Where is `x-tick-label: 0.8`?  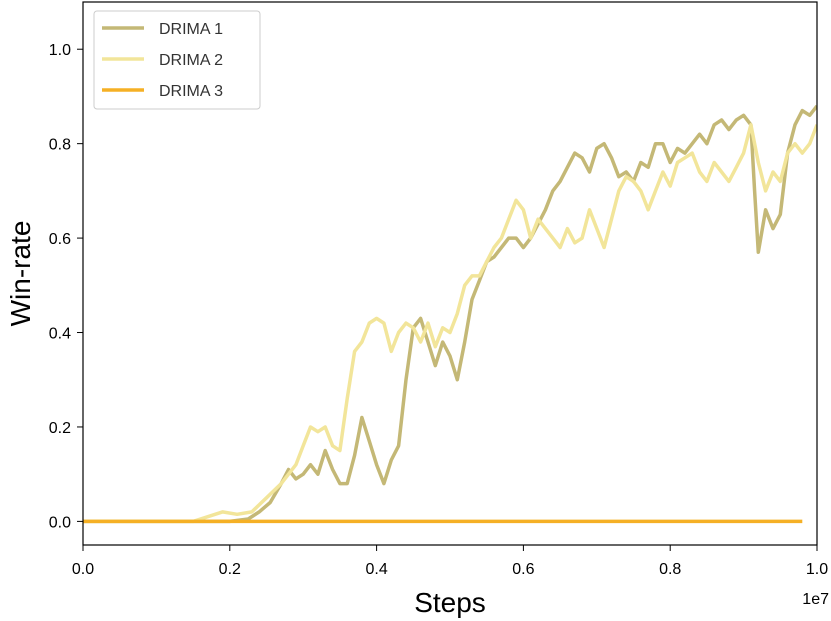 x-tick-label: 0.8 is located at coordinates (670, 569).